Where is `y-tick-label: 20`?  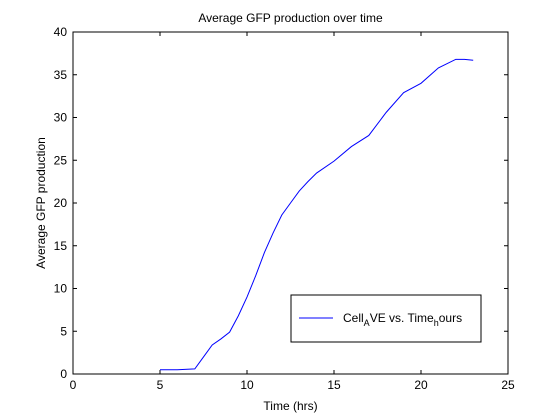 y-tick-label: 20 is located at coordinates (61, 203).